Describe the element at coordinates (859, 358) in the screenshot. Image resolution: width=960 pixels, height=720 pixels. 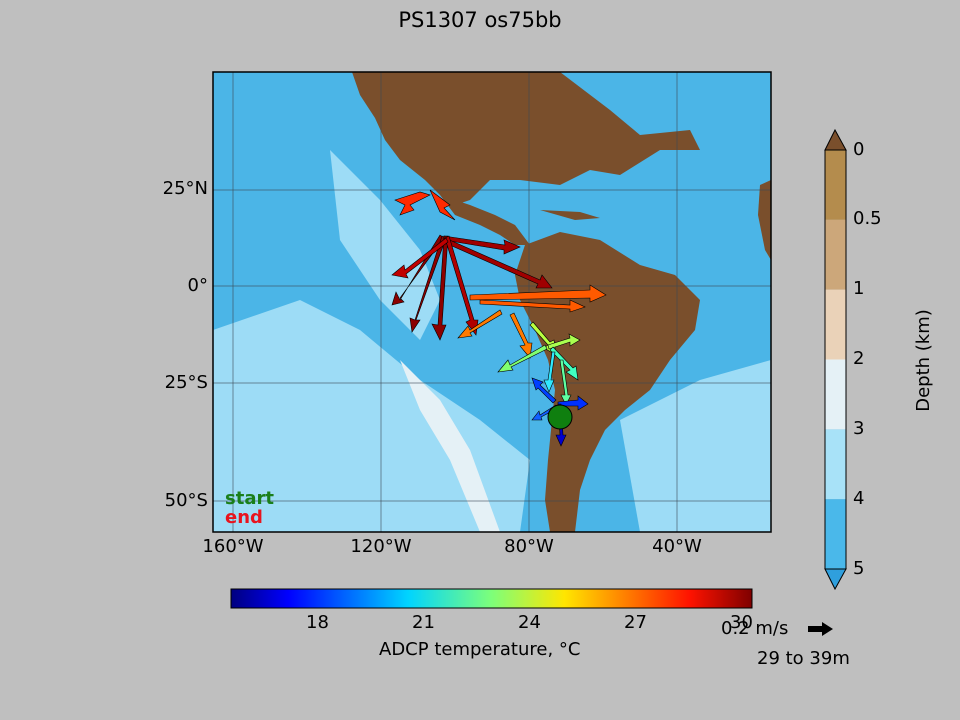
I see `depth-tick: 2` at that location.